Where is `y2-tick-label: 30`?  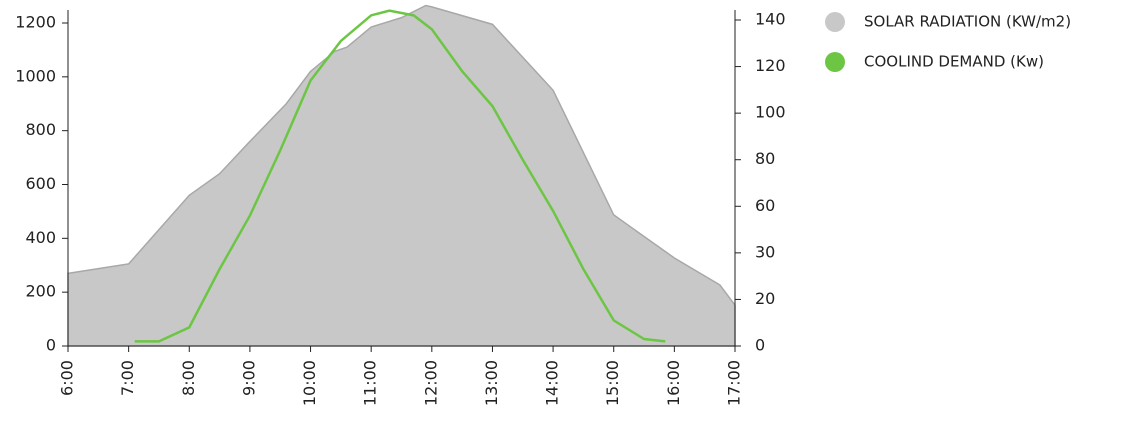 y2-tick-label: 30 is located at coordinates (765, 251).